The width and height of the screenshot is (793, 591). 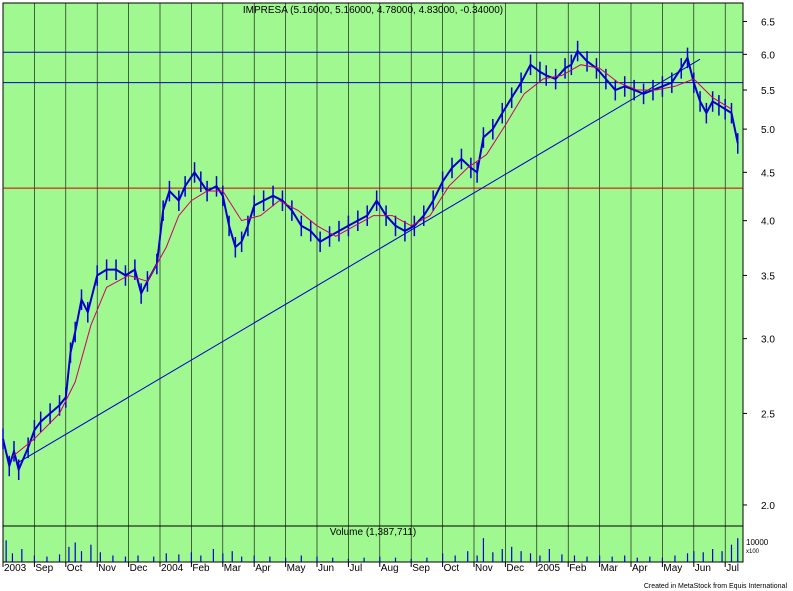 What do you see at coordinates (172, 568) in the screenshot?
I see `x-tick-label: 2004` at bounding box center [172, 568].